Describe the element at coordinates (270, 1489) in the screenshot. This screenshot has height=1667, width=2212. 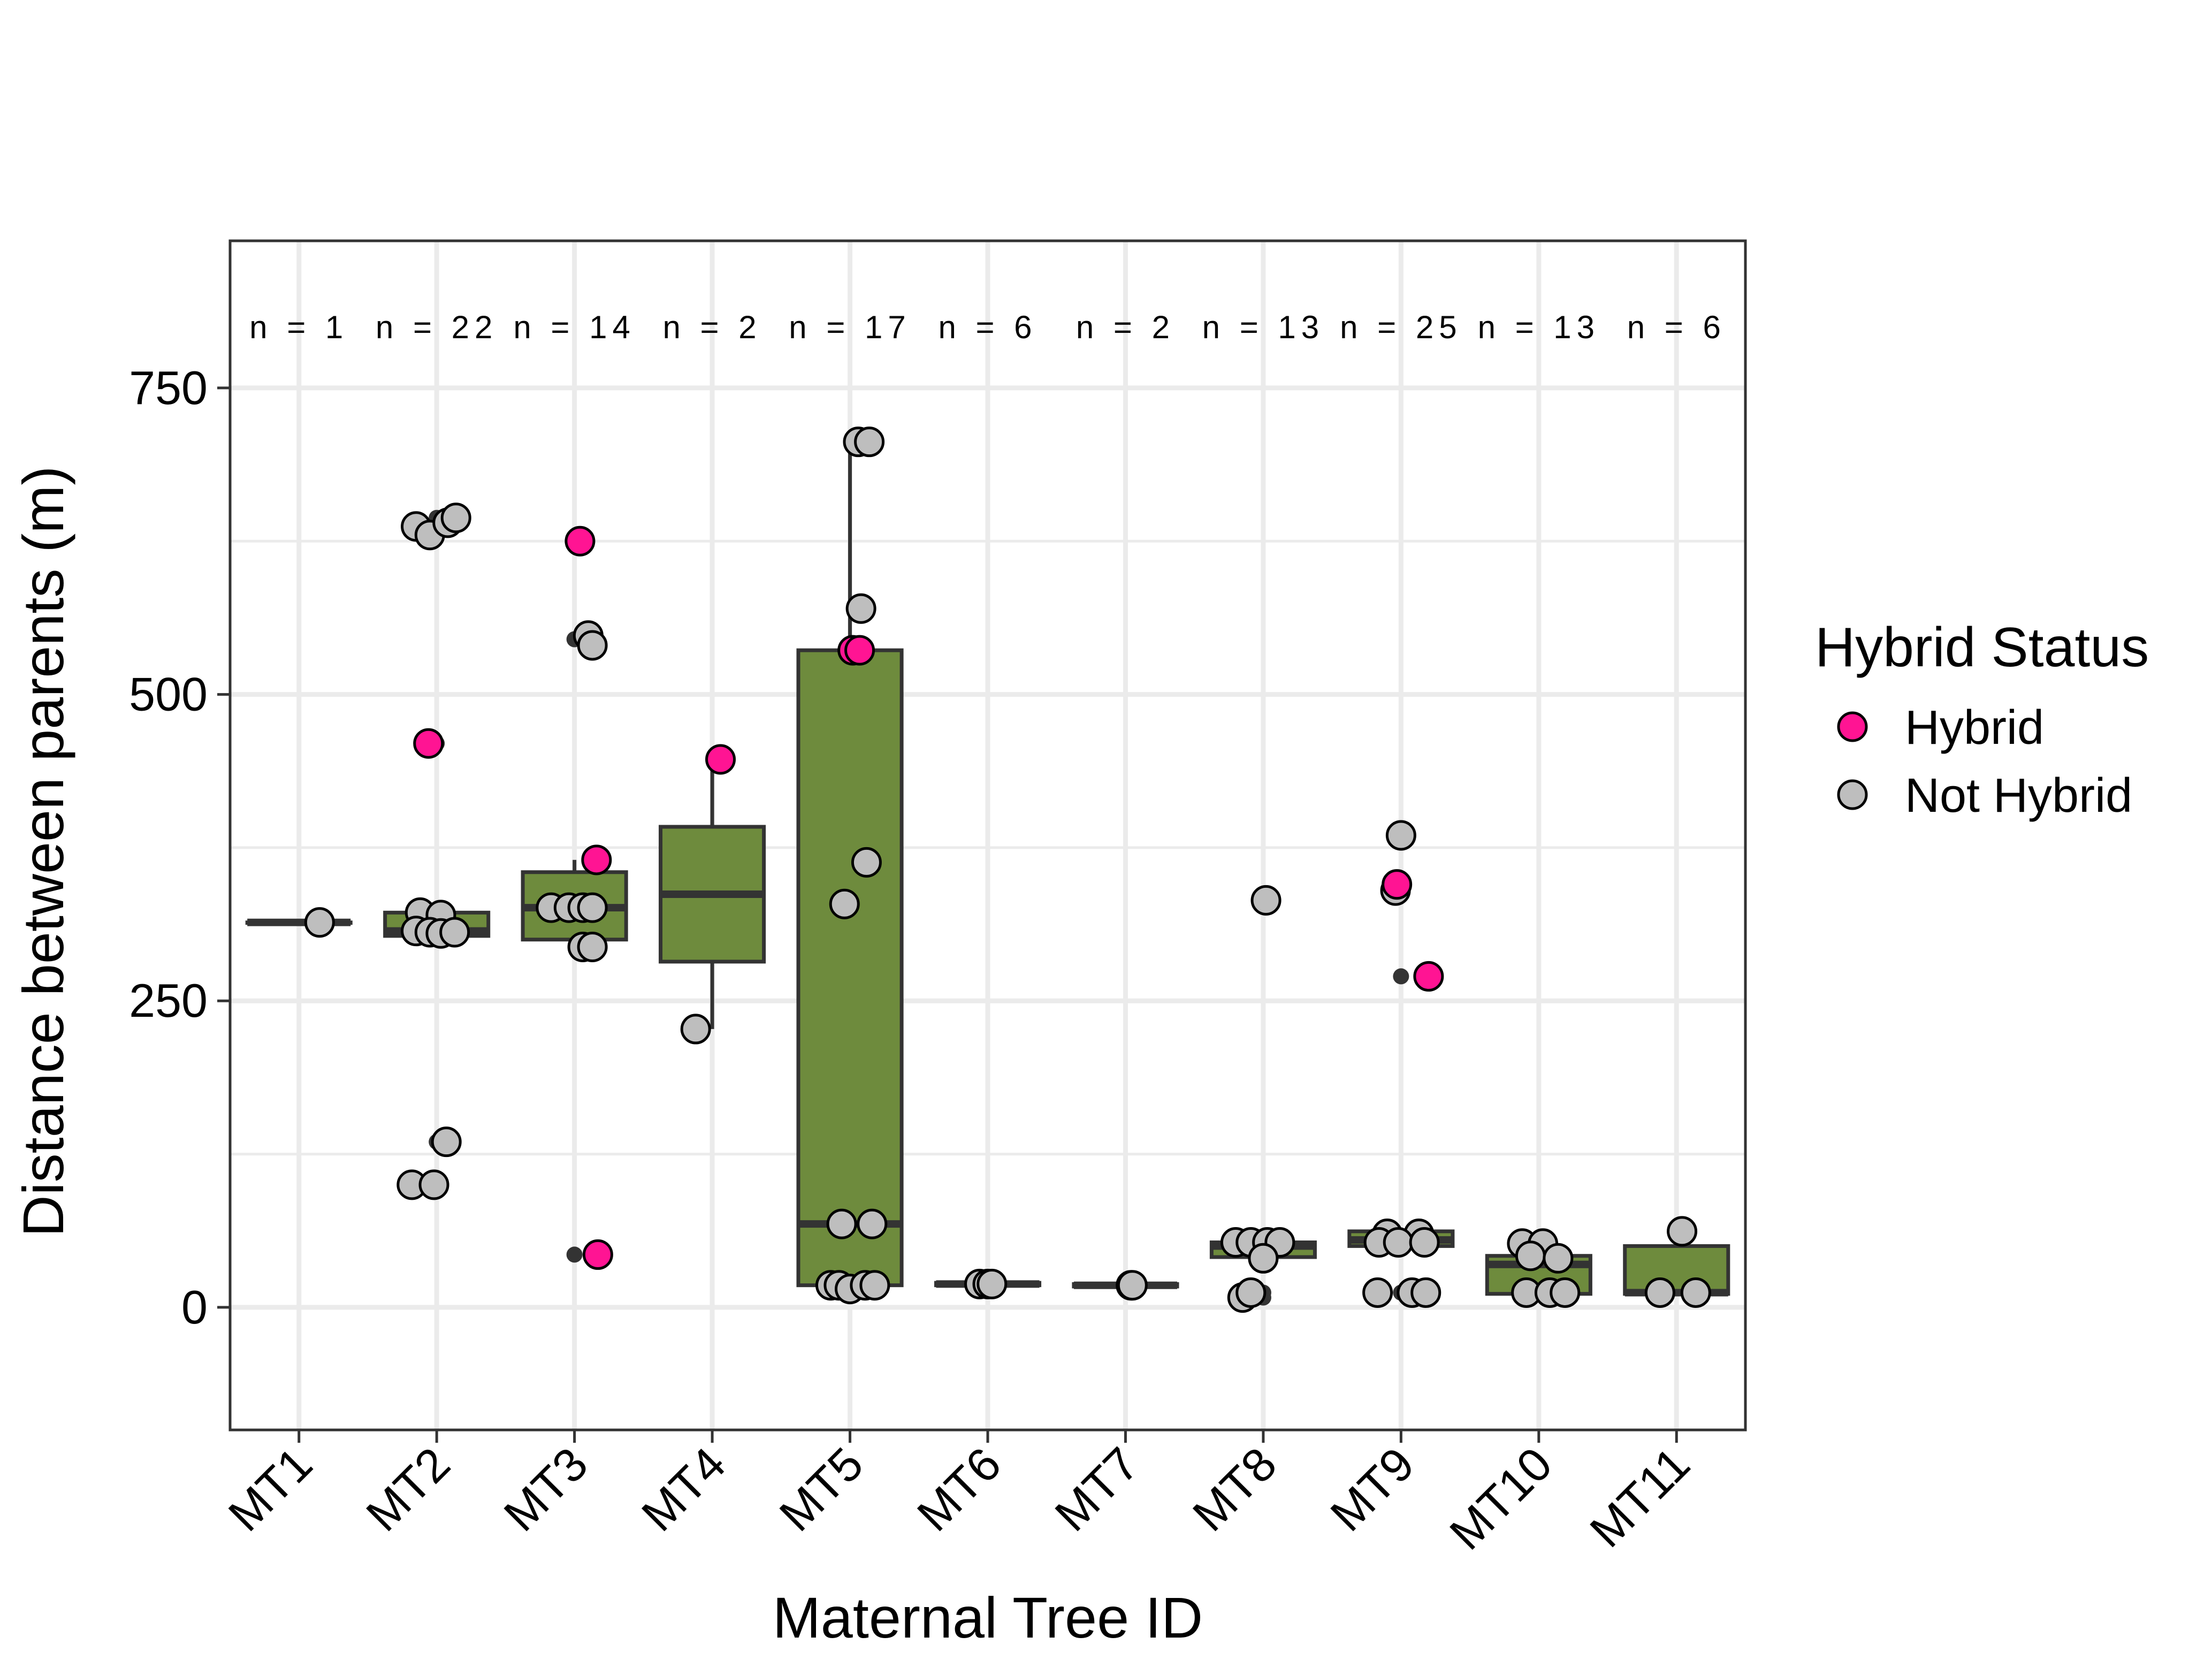
I see `x-tick-label: MT1` at that location.